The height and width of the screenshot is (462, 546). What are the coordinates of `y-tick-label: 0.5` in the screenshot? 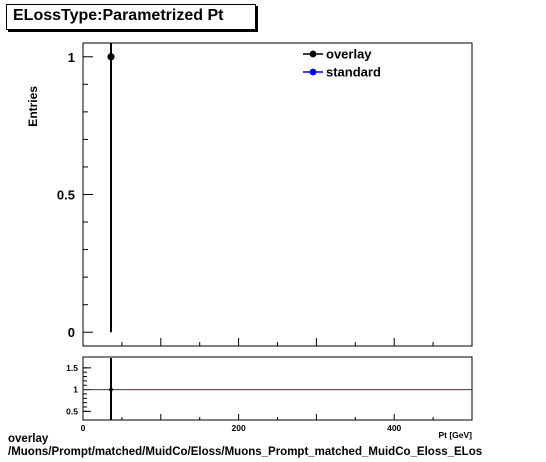 It's located at (66, 195).